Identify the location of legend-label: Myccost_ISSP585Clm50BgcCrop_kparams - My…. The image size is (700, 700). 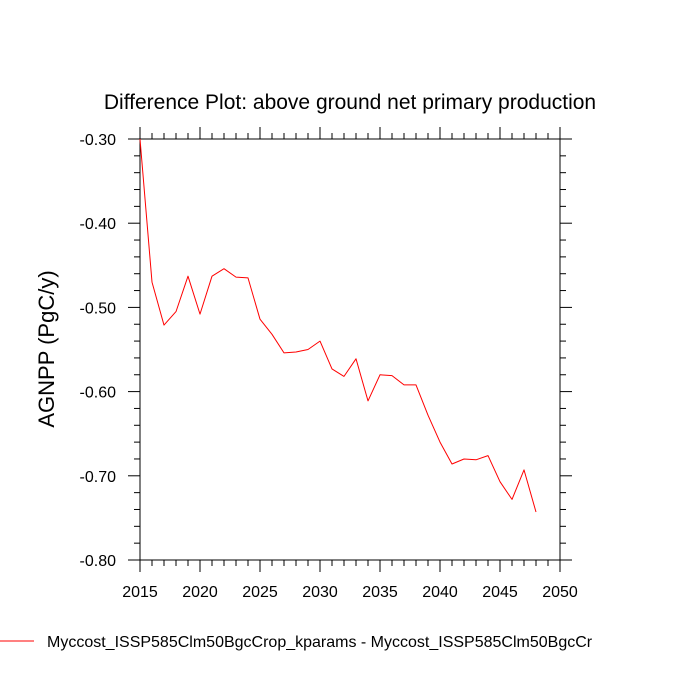
(320, 642).